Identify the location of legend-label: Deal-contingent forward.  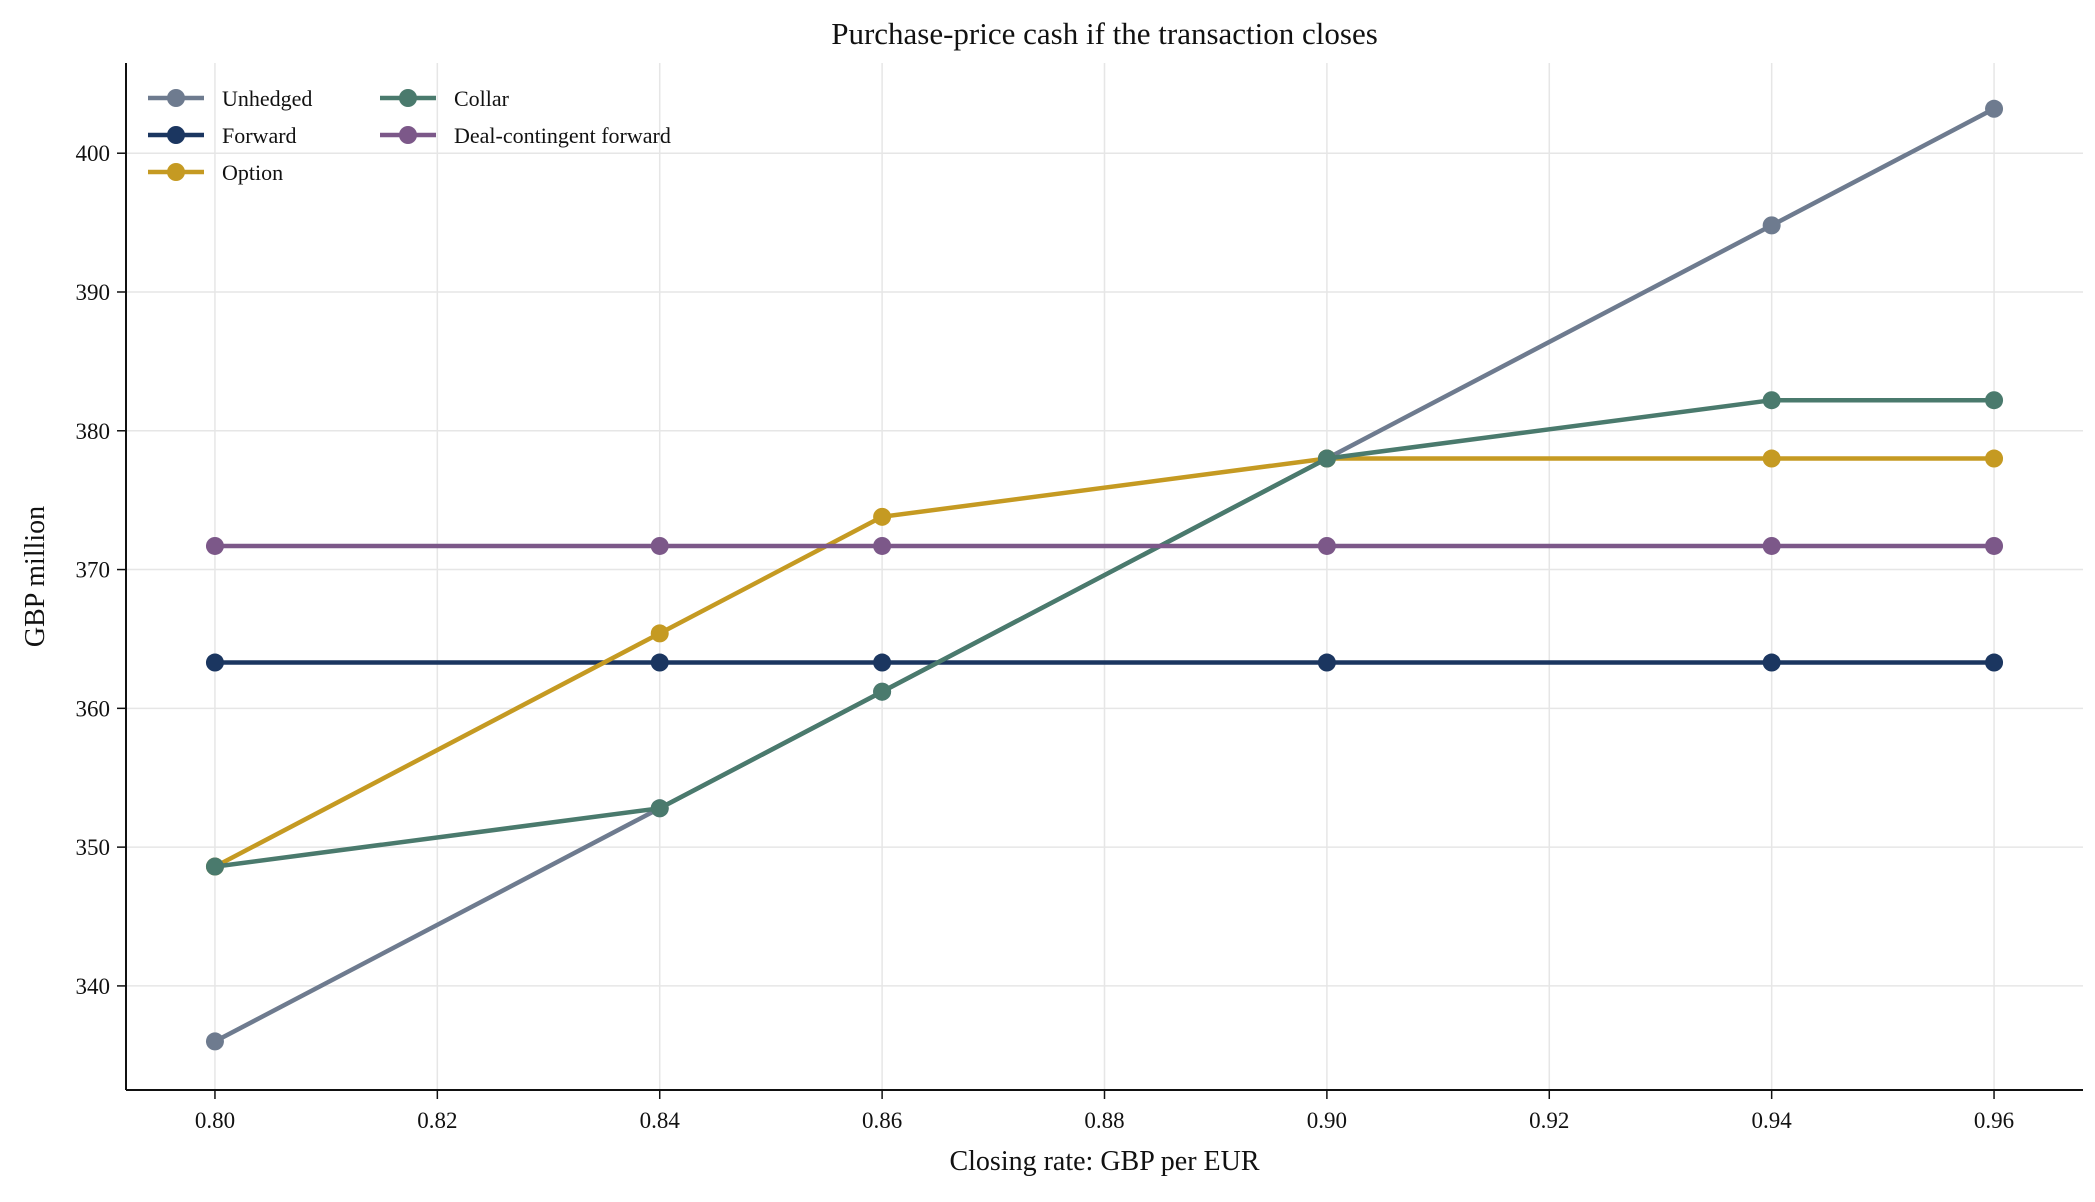
(562, 135).